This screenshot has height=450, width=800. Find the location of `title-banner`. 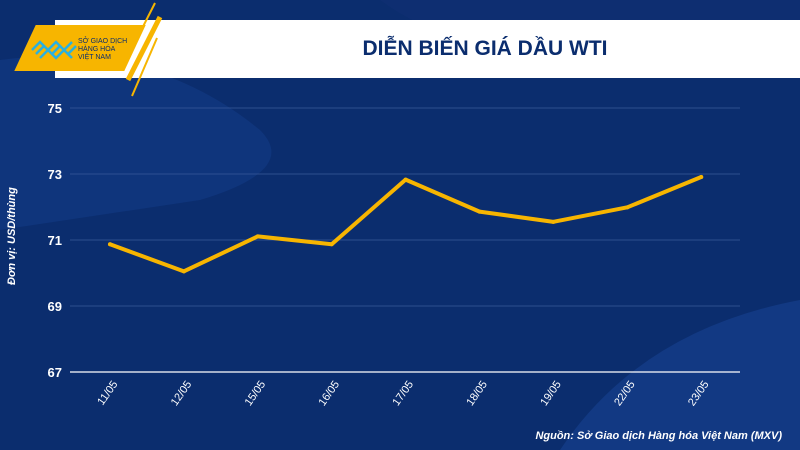

title-banner is located at coordinates (427, 49).